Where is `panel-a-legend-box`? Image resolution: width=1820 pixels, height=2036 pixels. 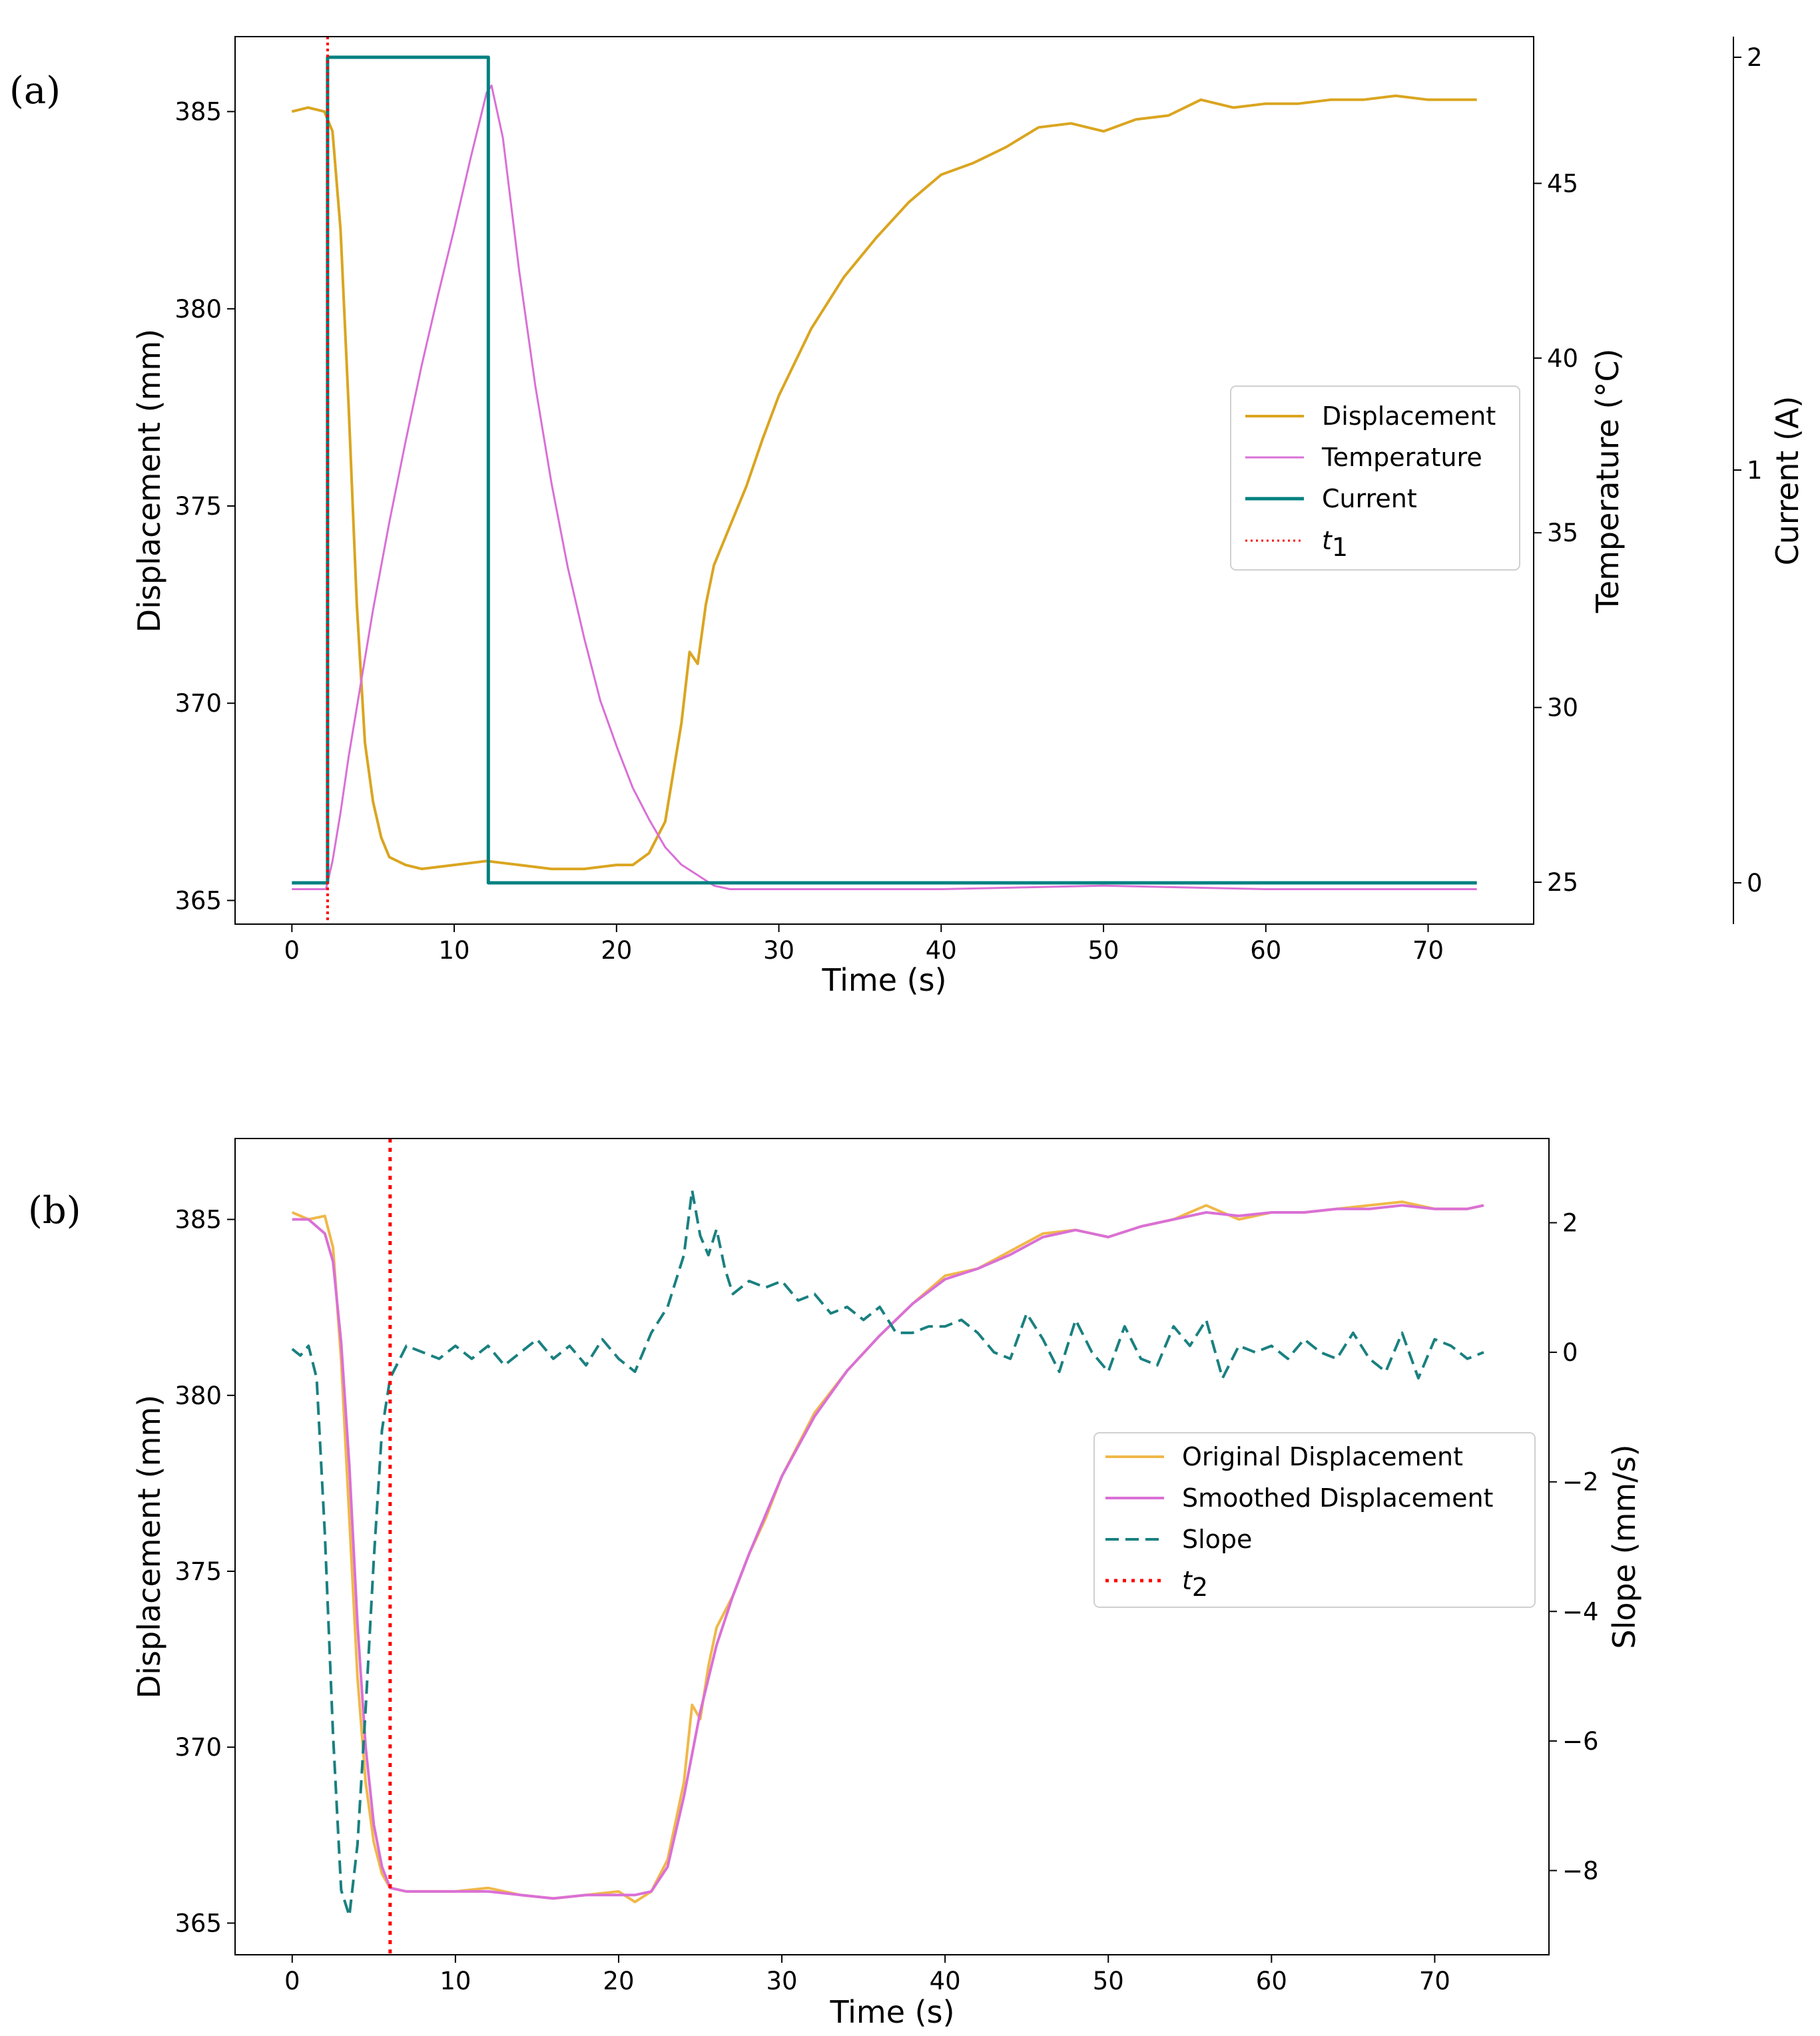 panel-a-legend-box is located at coordinates (1375, 478).